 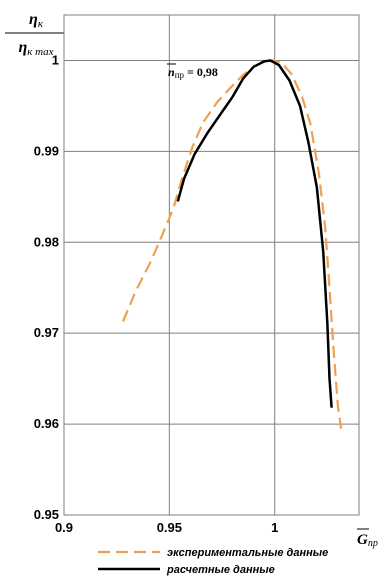 I want to click on annotation-value: = 0,98, so click(x=201, y=72).